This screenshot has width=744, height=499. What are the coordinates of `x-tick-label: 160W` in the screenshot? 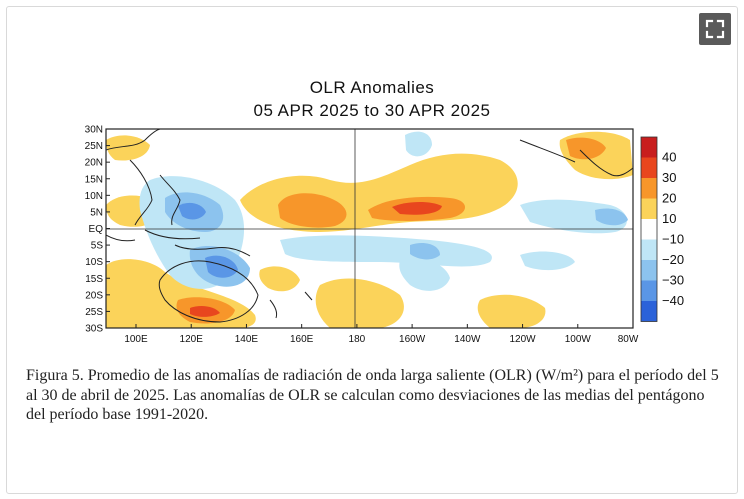 It's located at (412, 339).